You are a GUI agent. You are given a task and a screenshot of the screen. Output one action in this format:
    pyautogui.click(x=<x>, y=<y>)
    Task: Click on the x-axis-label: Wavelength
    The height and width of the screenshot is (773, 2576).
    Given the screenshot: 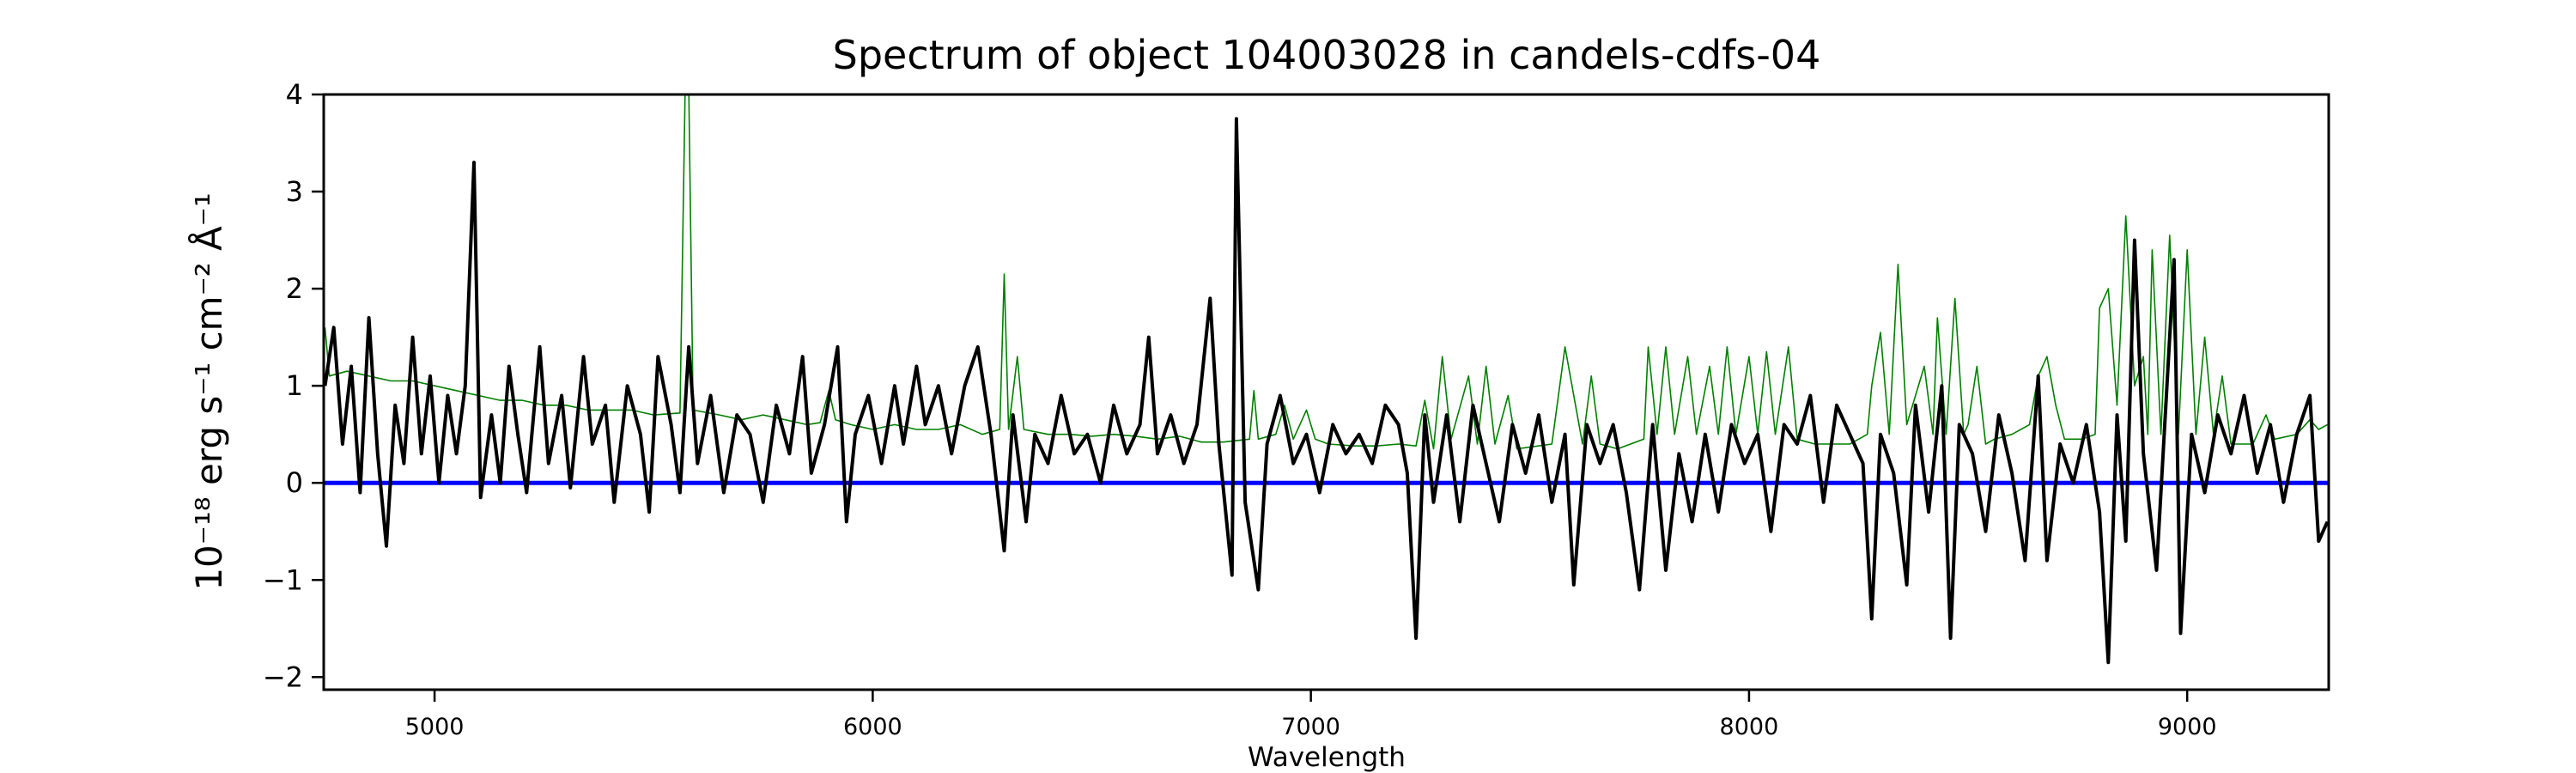 What is the action you would take?
    pyautogui.click(x=1327, y=757)
    